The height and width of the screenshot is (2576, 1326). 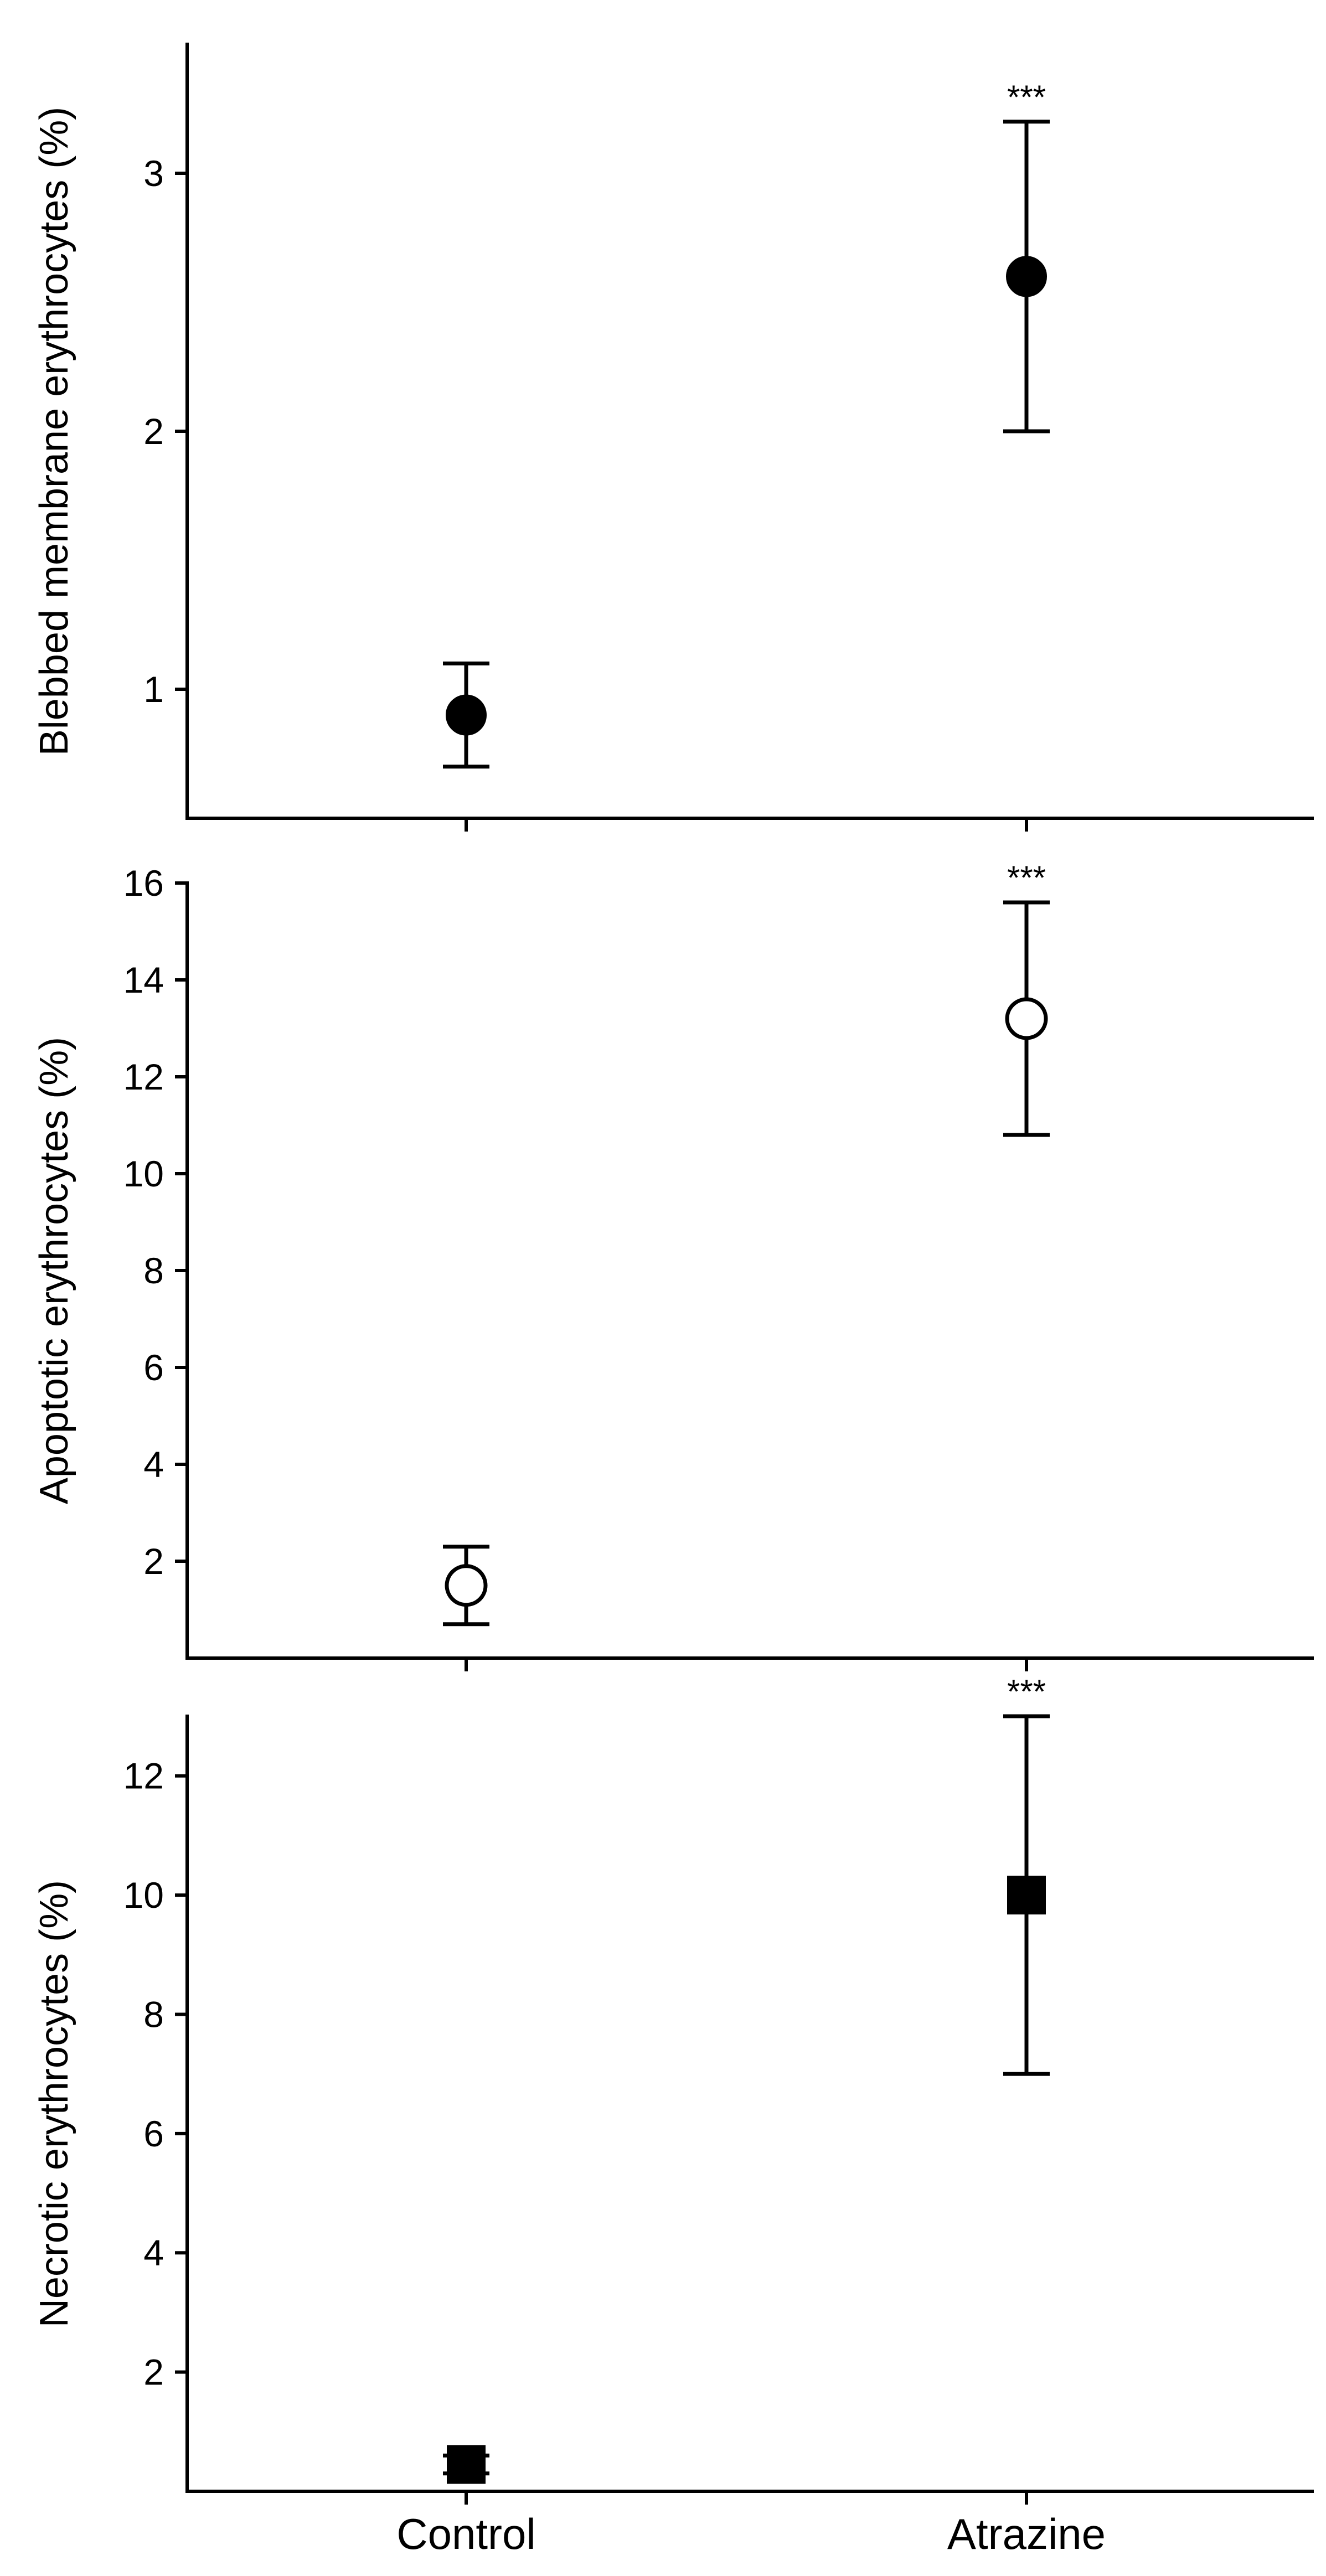 I want to click on x-tick-label-control: Control, so click(x=465, y=2534).